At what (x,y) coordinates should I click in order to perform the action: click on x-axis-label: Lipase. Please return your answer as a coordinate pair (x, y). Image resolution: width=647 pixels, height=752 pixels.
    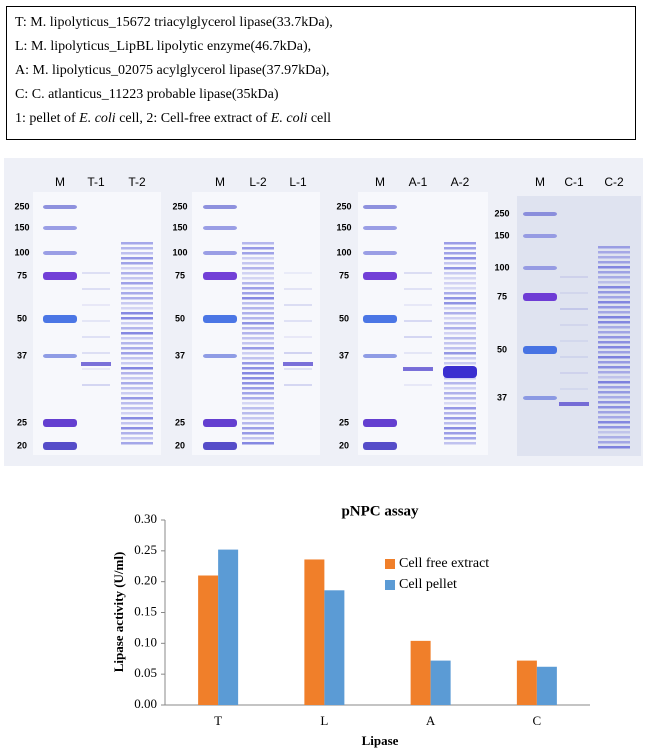
    Looking at the image, I should click on (380, 740).